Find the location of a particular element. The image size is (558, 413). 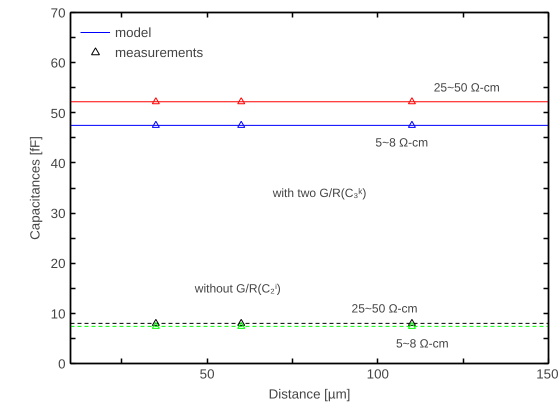

y-tick-label: 70 is located at coordinates (58, 13).